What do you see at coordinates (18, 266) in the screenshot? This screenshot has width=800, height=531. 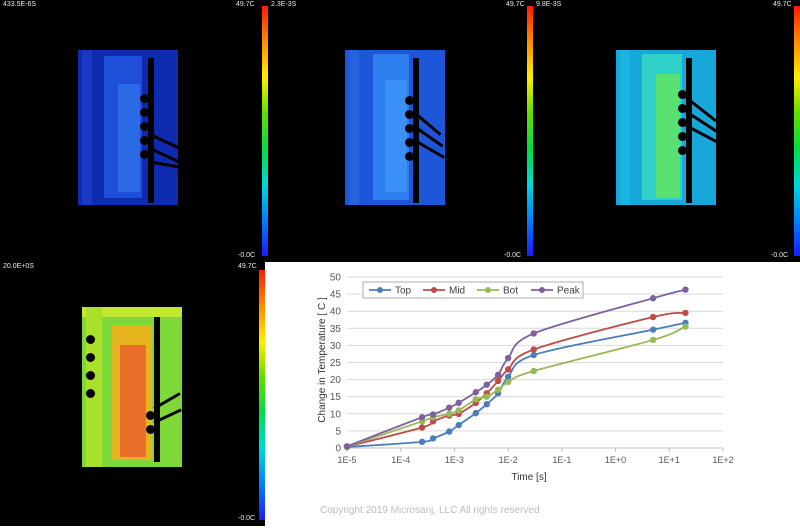 I see `panel-4-time-label: 20.0E+0S` at bounding box center [18, 266].